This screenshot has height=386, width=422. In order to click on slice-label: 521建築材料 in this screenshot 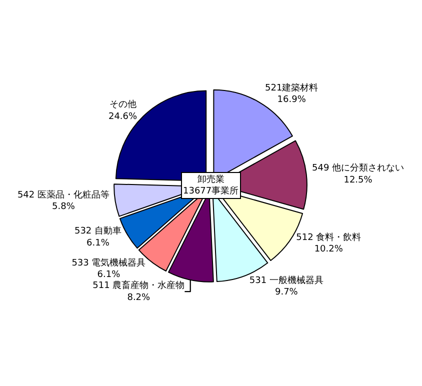, I will do `click(291, 88)`.